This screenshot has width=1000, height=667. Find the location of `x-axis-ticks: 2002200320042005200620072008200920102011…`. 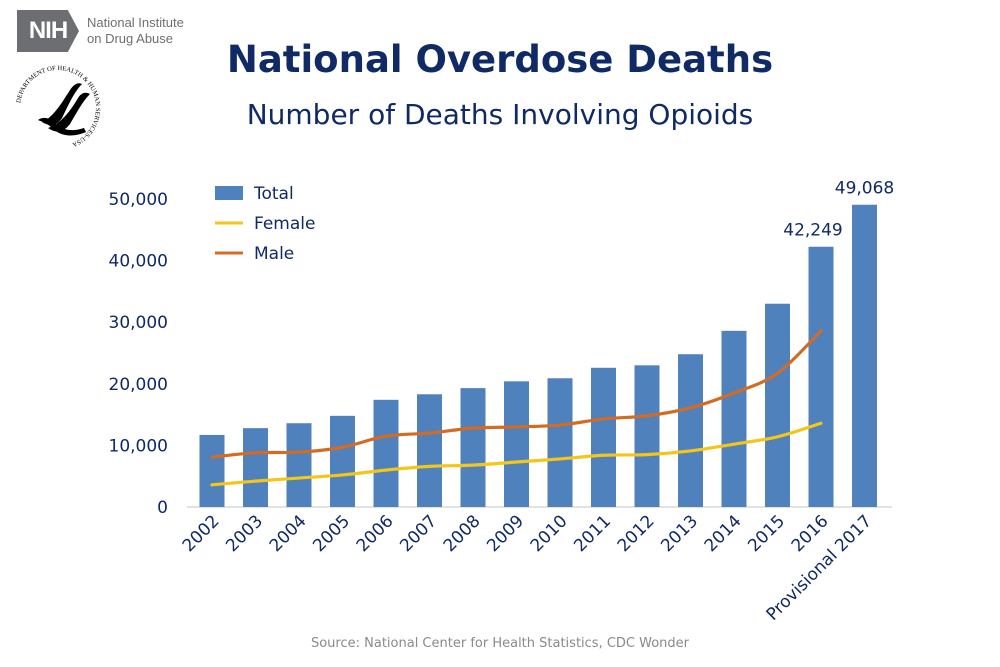

x-axis-ticks: 2002200320042005200620072008200920102011… is located at coordinates (527, 567).